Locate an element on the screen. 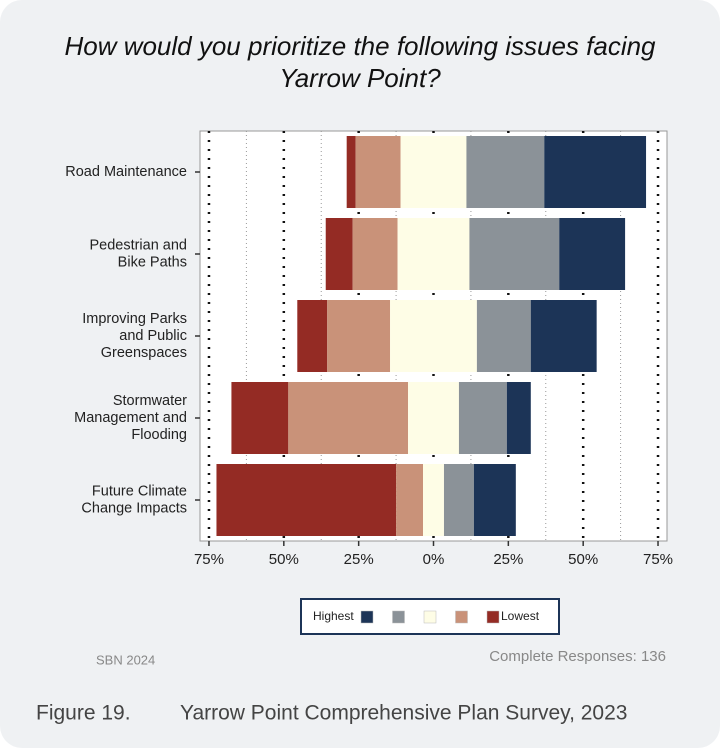 This screenshot has width=720, height=748. legend-label: Lowest is located at coordinates (520, 616).